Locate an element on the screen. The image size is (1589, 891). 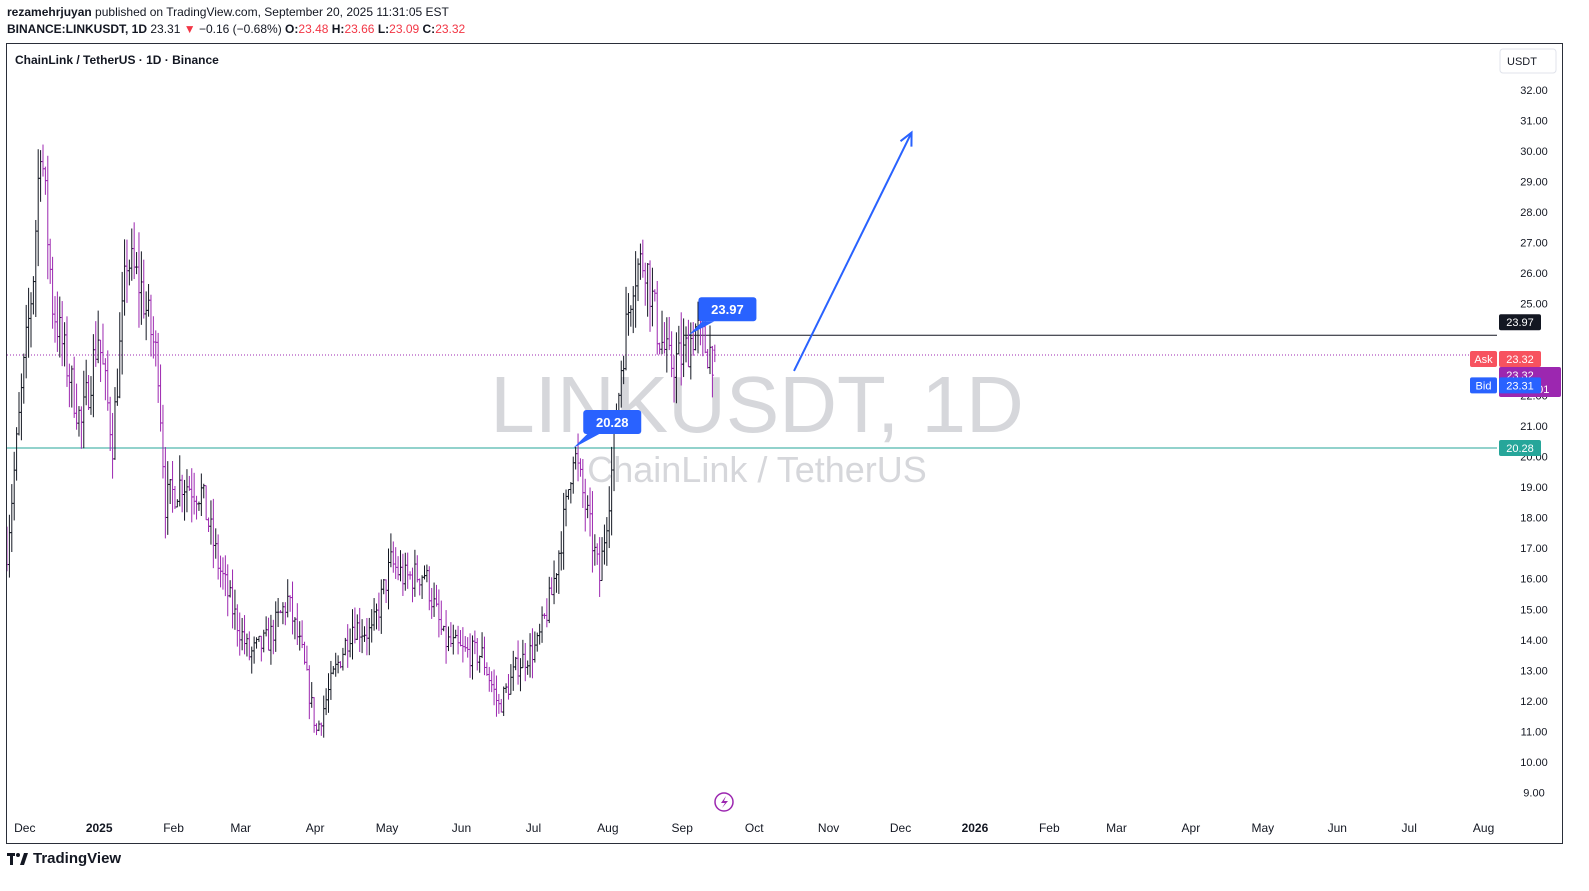
price-tick-label: 27.00 is located at coordinates (1534, 244).